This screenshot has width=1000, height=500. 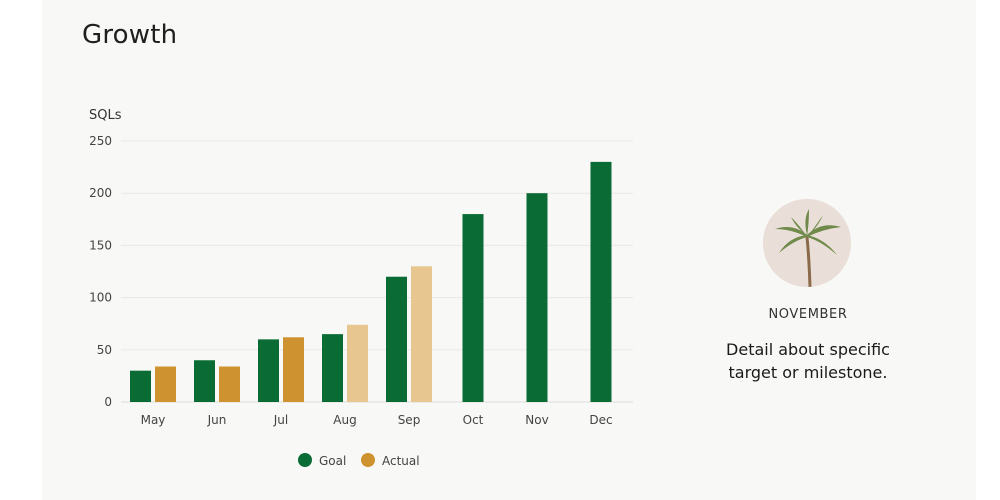 What do you see at coordinates (104, 350) in the screenshot?
I see `y-tick-label: 50` at bounding box center [104, 350].